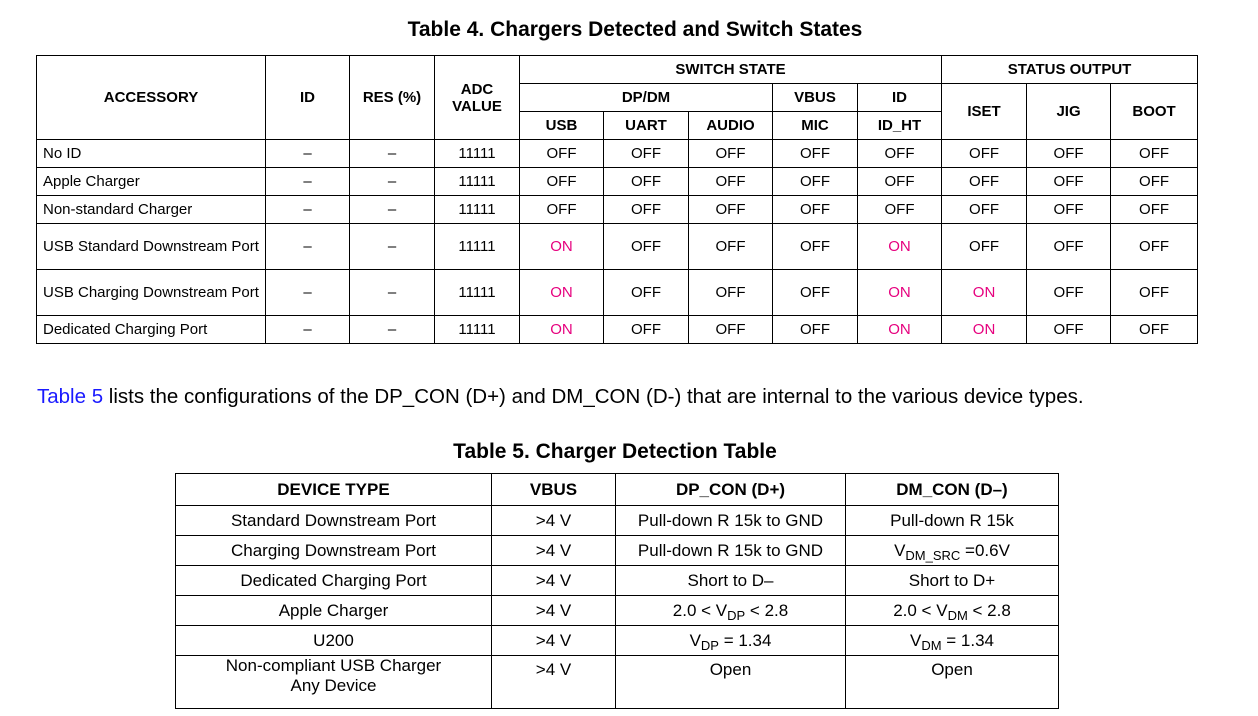 The image size is (1258, 716). Describe the element at coordinates (700, 610) in the screenshot. I see `dp-con-cell-prefix: 2.0 < V` at that location.